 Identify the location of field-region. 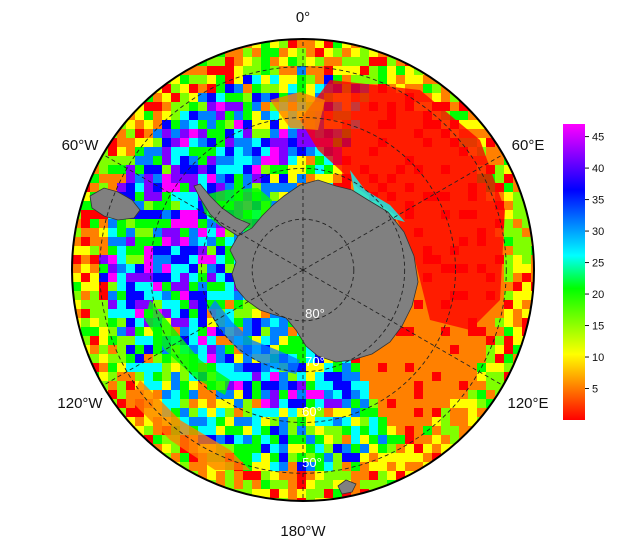
(297, 111).